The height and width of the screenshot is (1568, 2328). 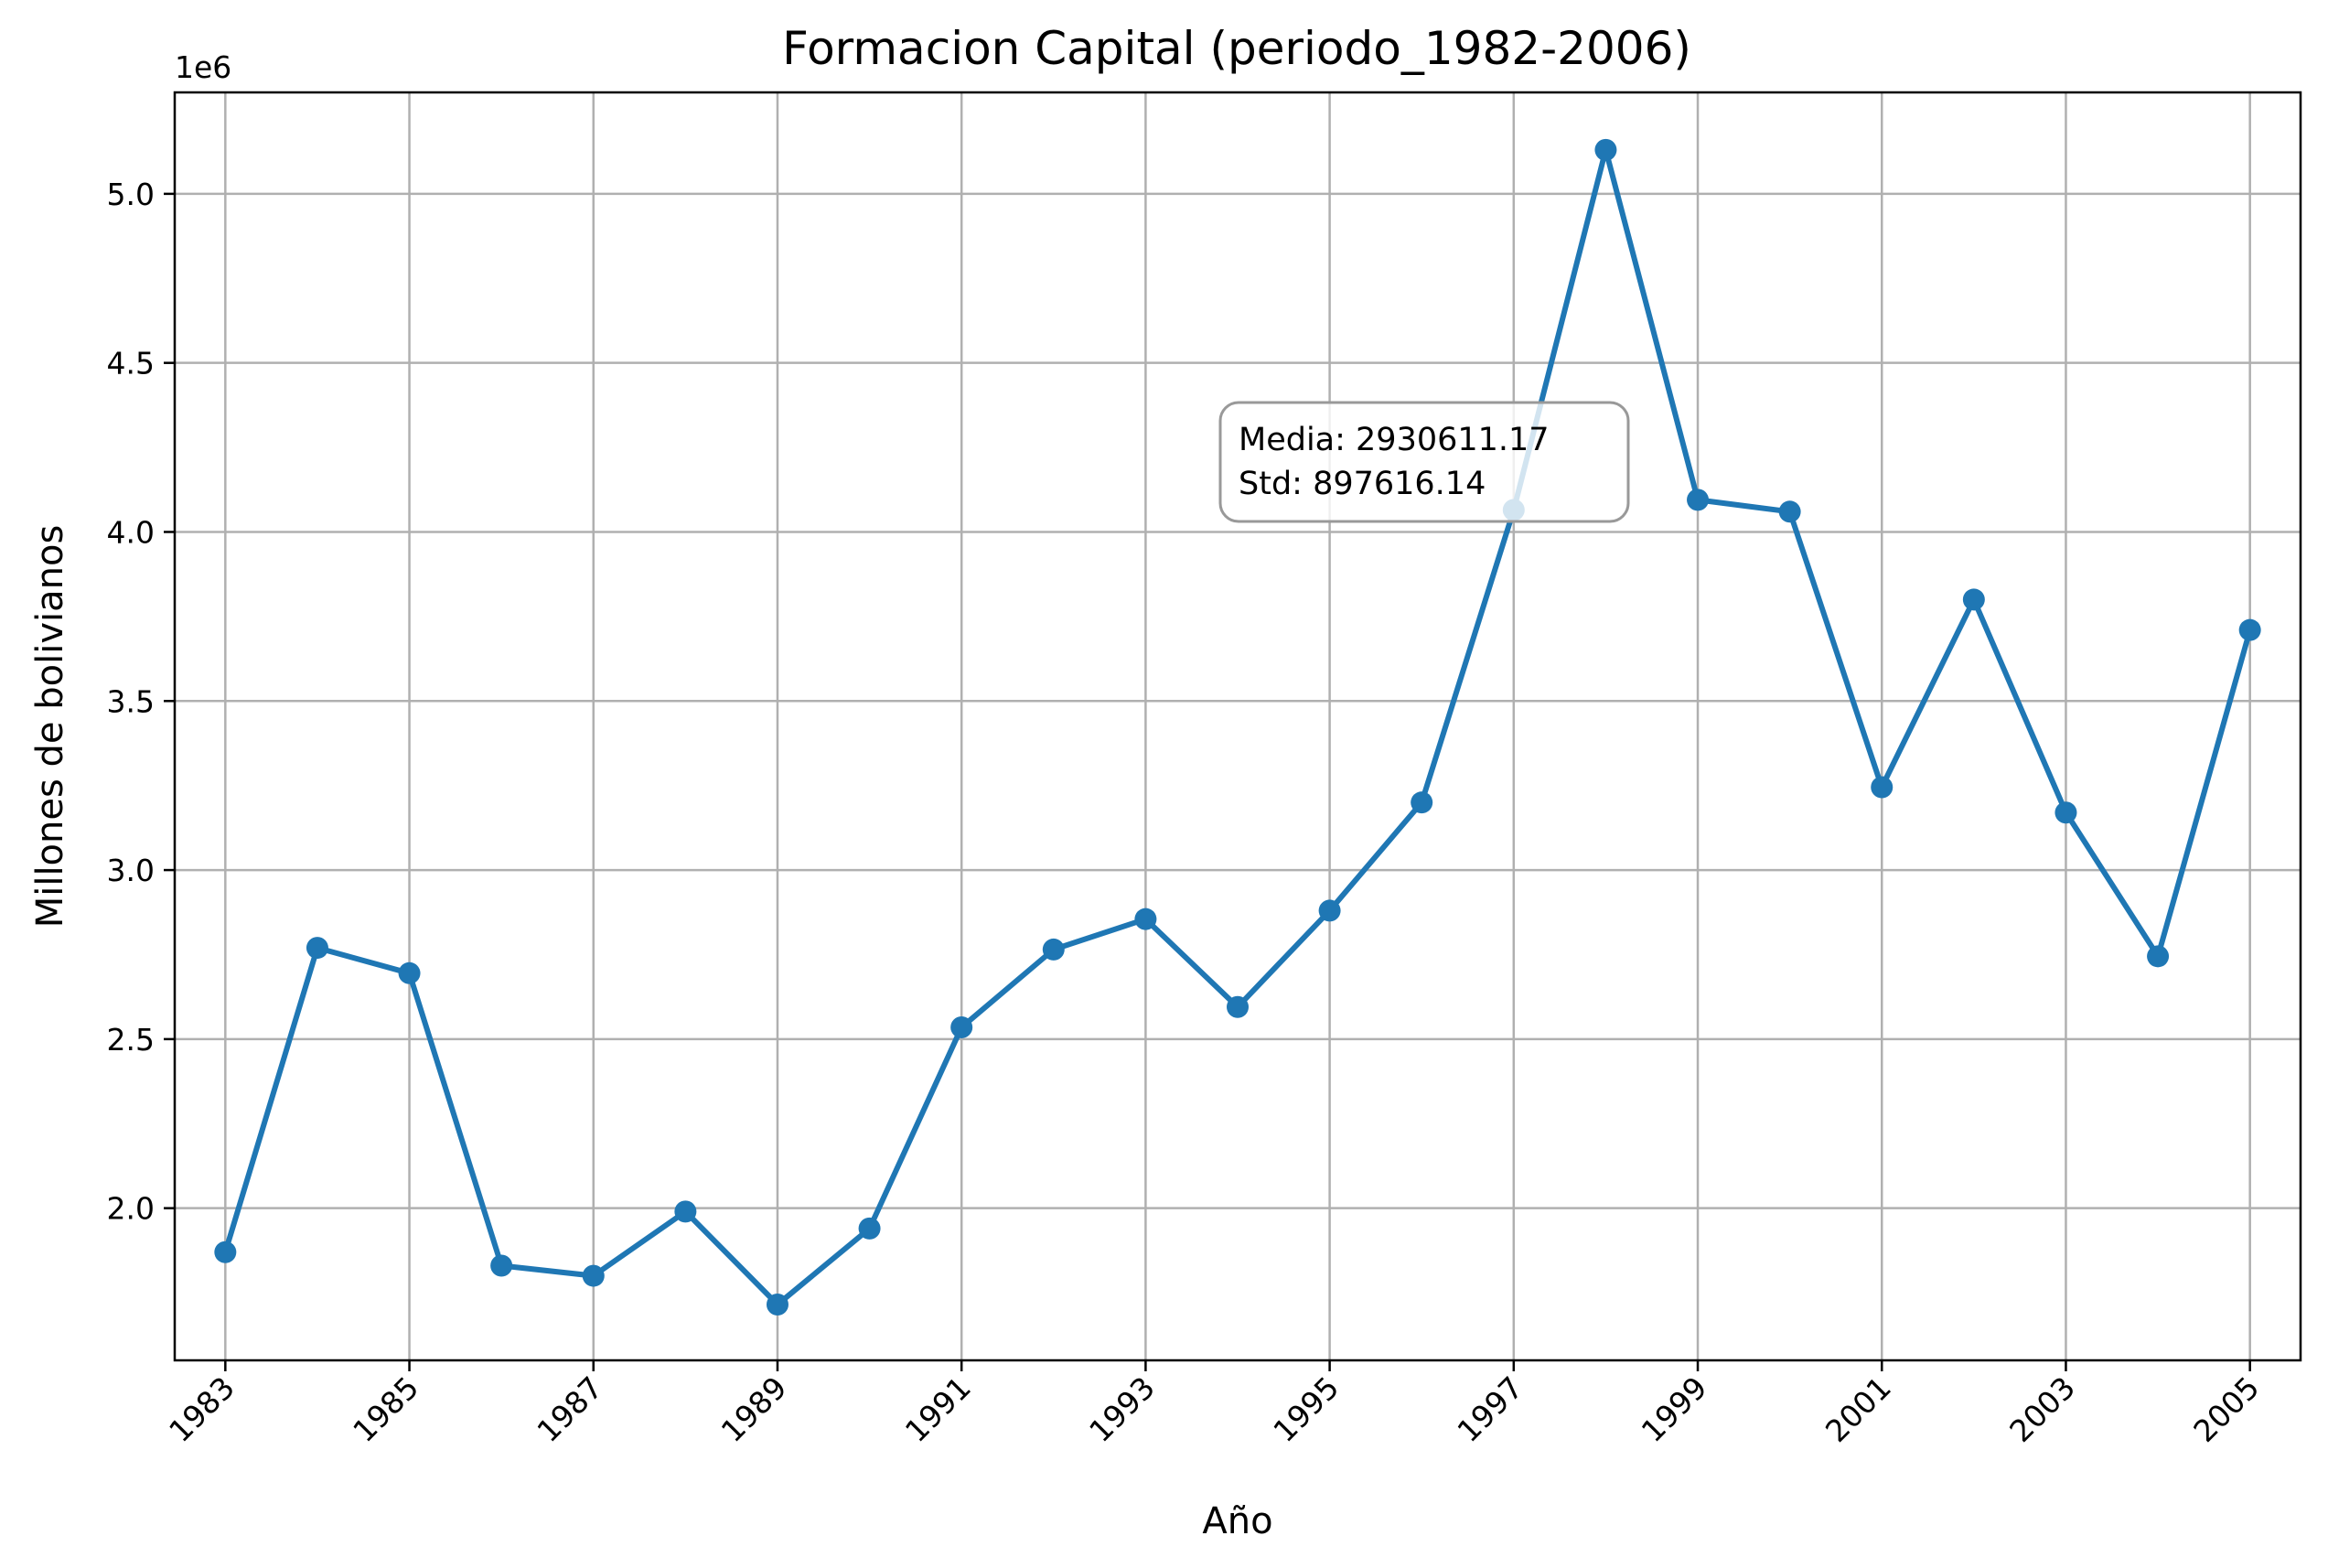 What do you see at coordinates (201, 1409) in the screenshot?
I see `x-tick-label: 1983` at bounding box center [201, 1409].